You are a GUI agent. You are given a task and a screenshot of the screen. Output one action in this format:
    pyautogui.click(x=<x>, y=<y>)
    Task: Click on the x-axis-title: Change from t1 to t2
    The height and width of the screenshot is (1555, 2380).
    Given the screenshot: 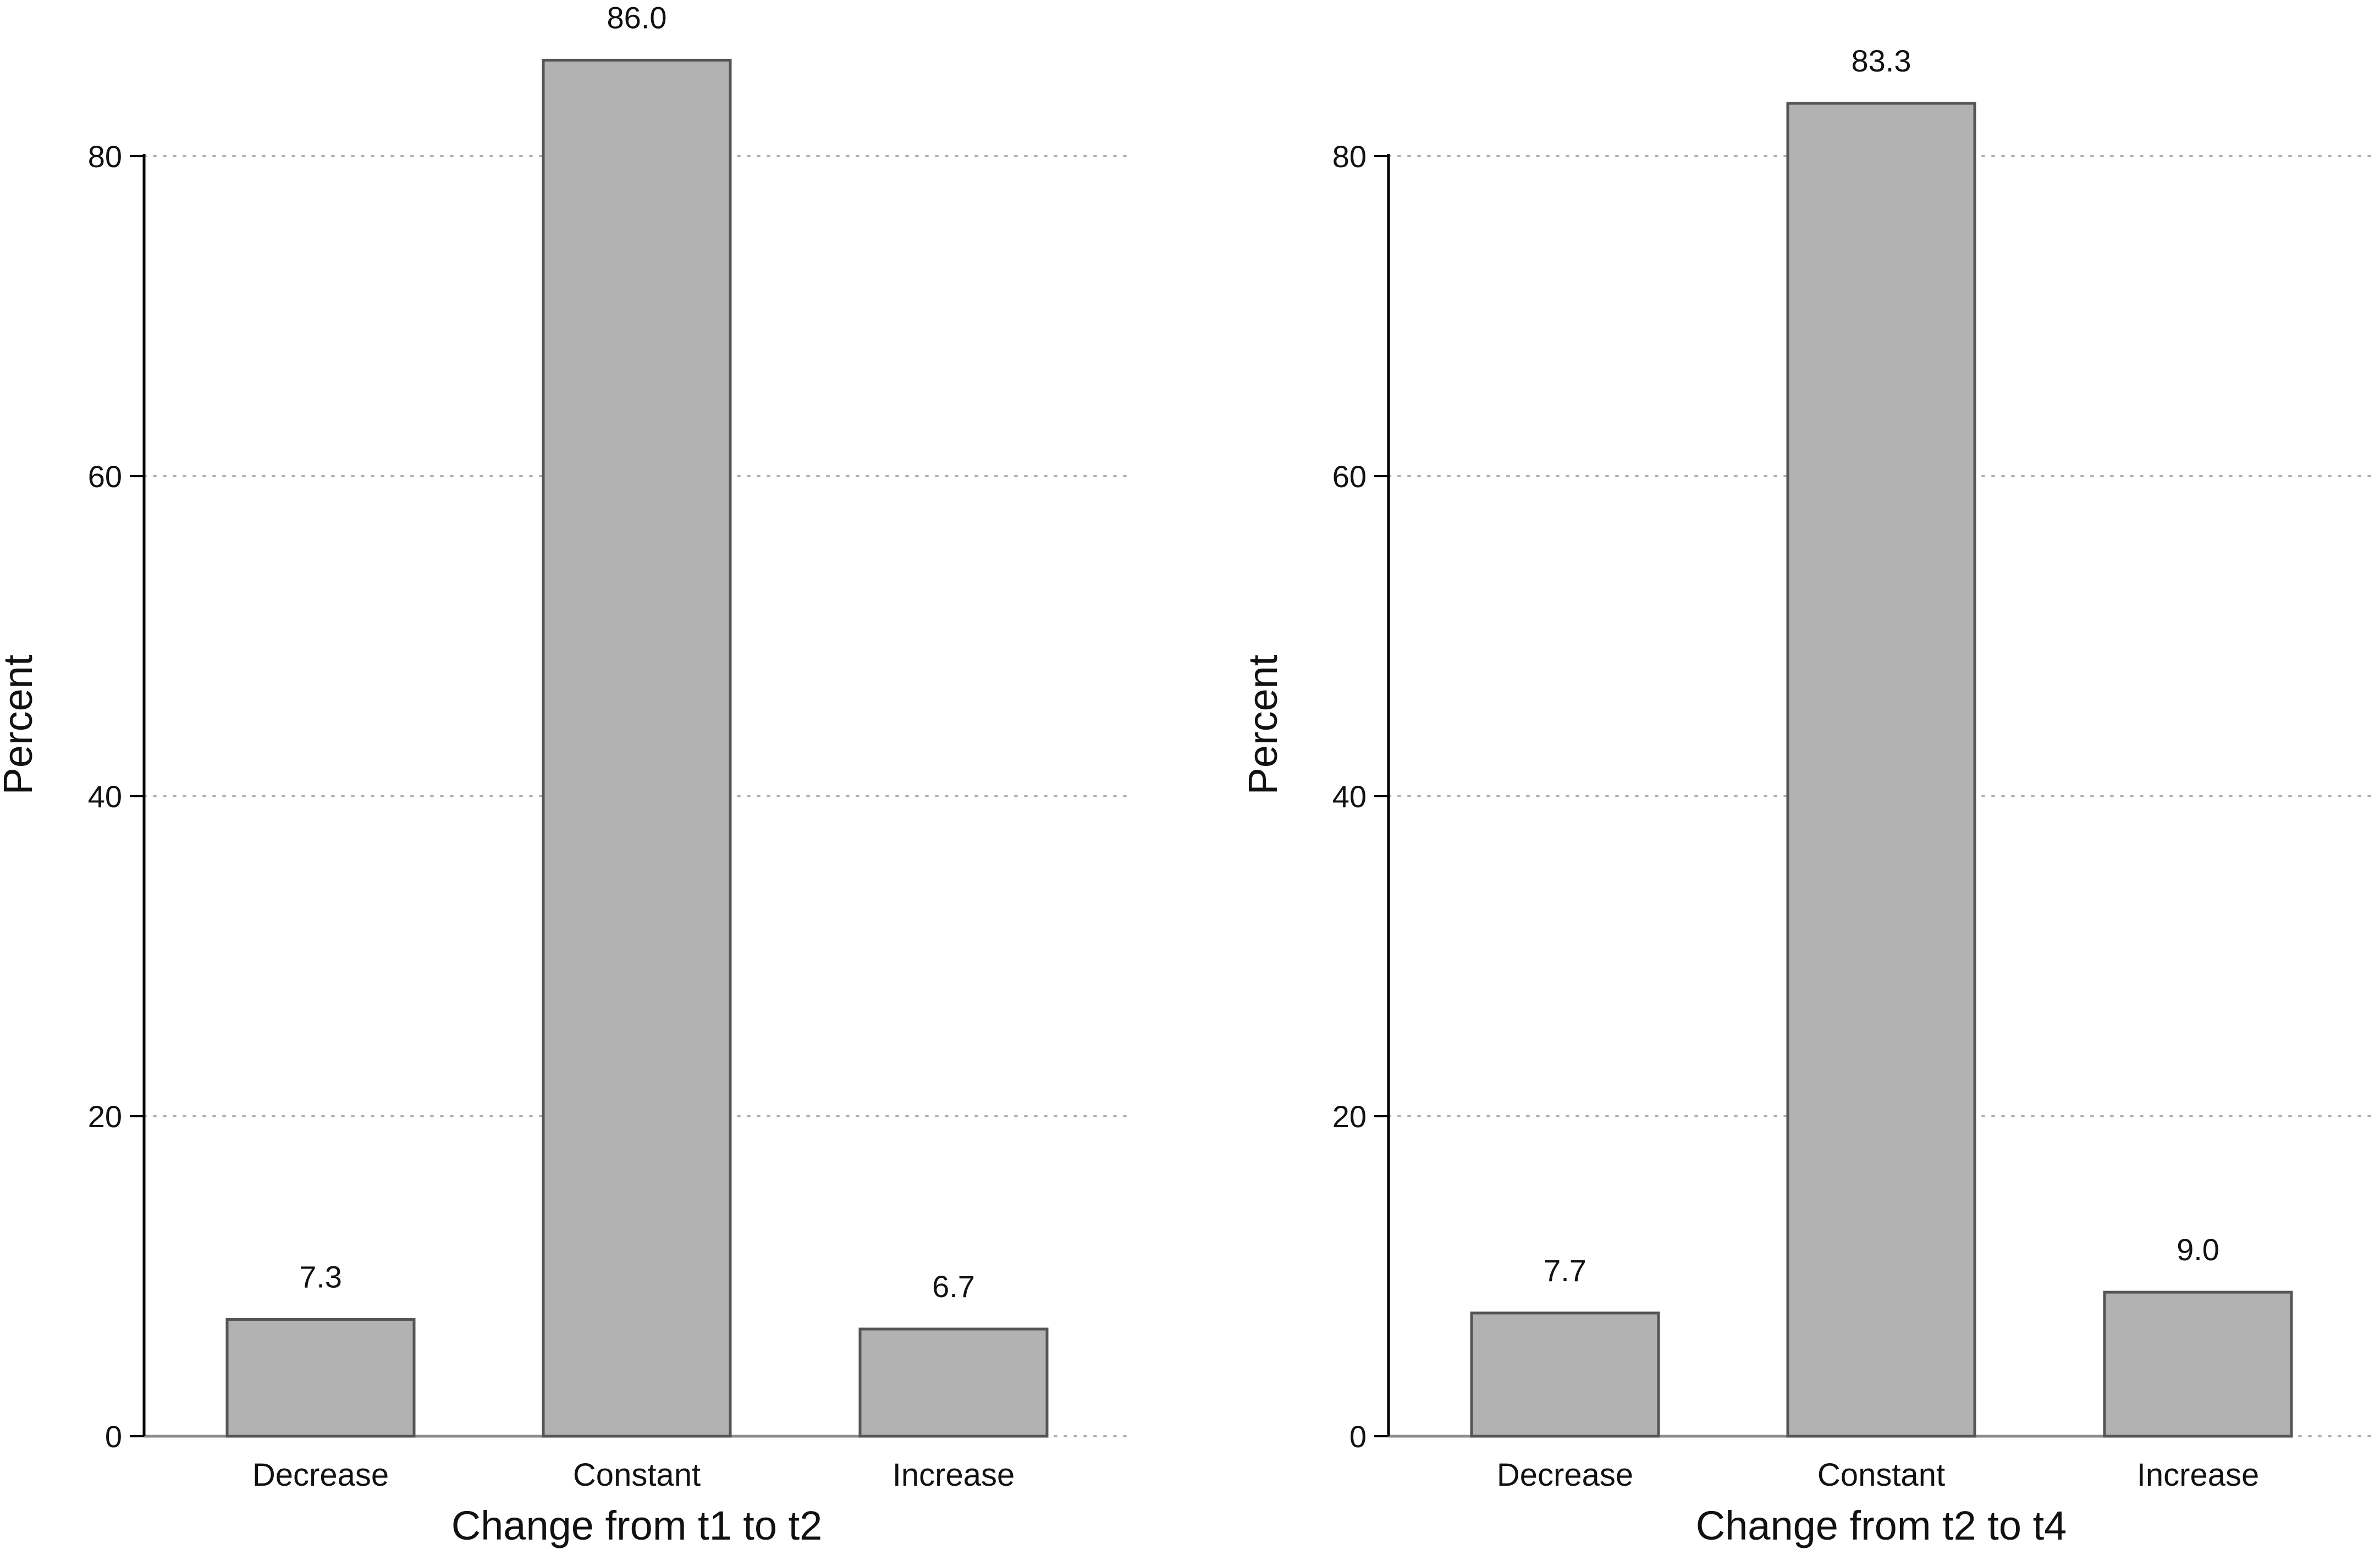 What is the action you would take?
    pyautogui.click(x=637, y=1525)
    